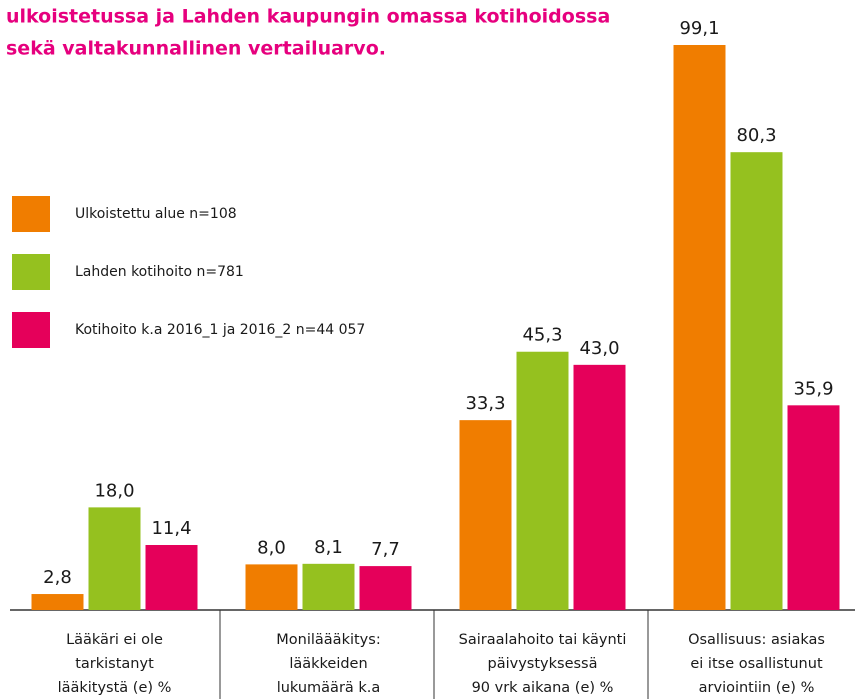  What do you see at coordinates (756, 135) in the screenshot?
I see `value-label: 80,3` at bounding box center [756, 135].